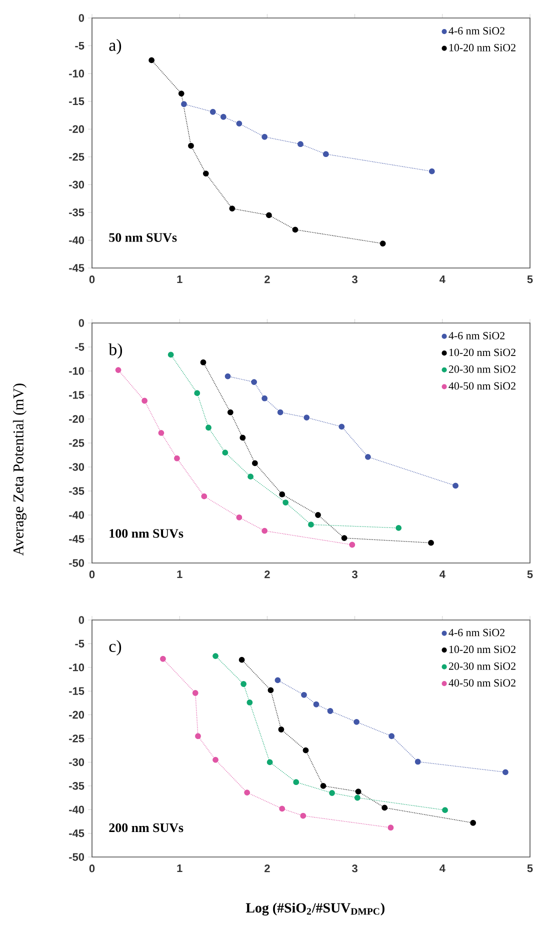 The width and height of the screenshot is (543, 937). Describe the element at coordinates (315, 909) in the screenshot. I see `x-axis-title: Log (#SiO$_{2}$/#SUV$_{DMPC}$)` at that location.